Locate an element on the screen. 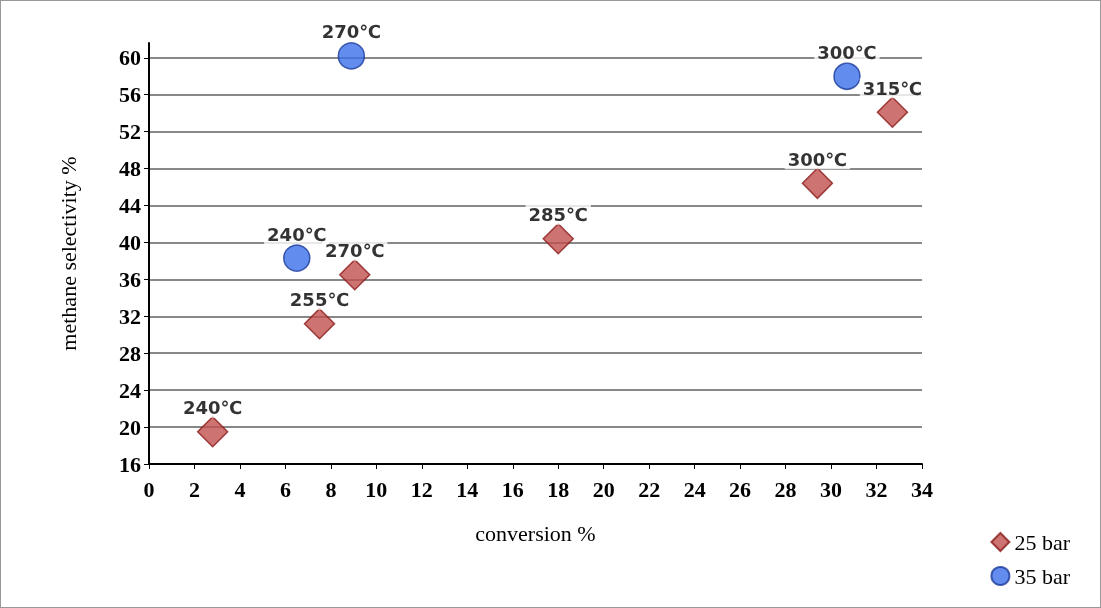  annotation: 315℃ is located at coordinates (892, 88).